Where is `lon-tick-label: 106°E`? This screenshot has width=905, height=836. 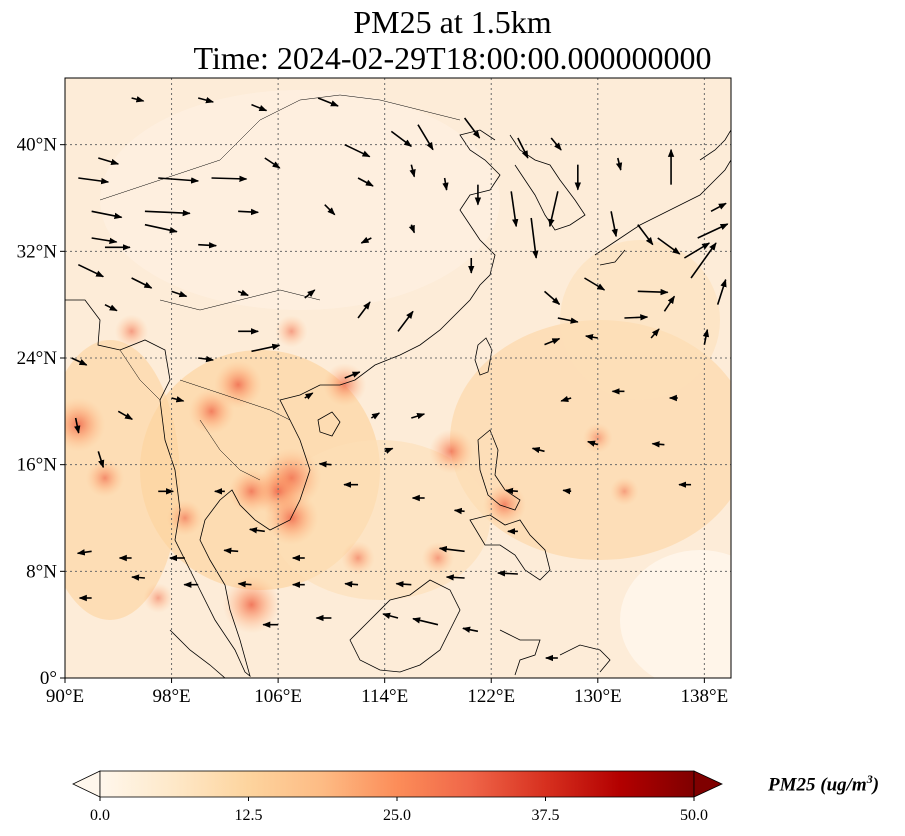 lon-tick-label: 106°E is located at coordinates (278, 696).